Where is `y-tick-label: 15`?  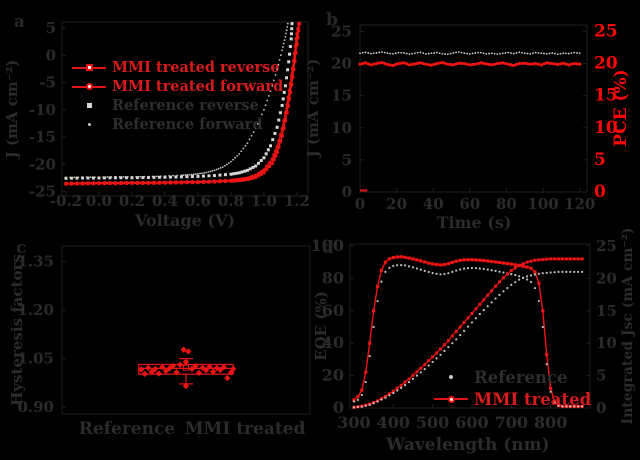
y-tick-label: 15 is located at coordinates (341, 96).